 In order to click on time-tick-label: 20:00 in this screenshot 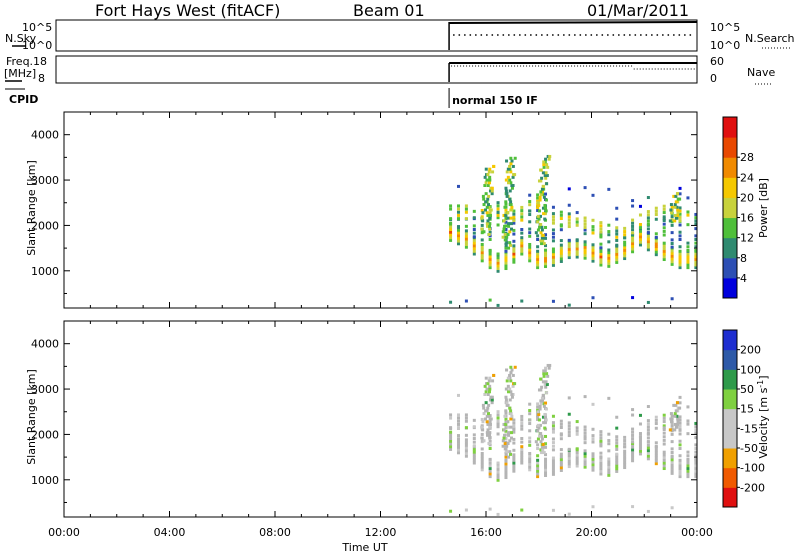, I will do `click(592, 532)`.